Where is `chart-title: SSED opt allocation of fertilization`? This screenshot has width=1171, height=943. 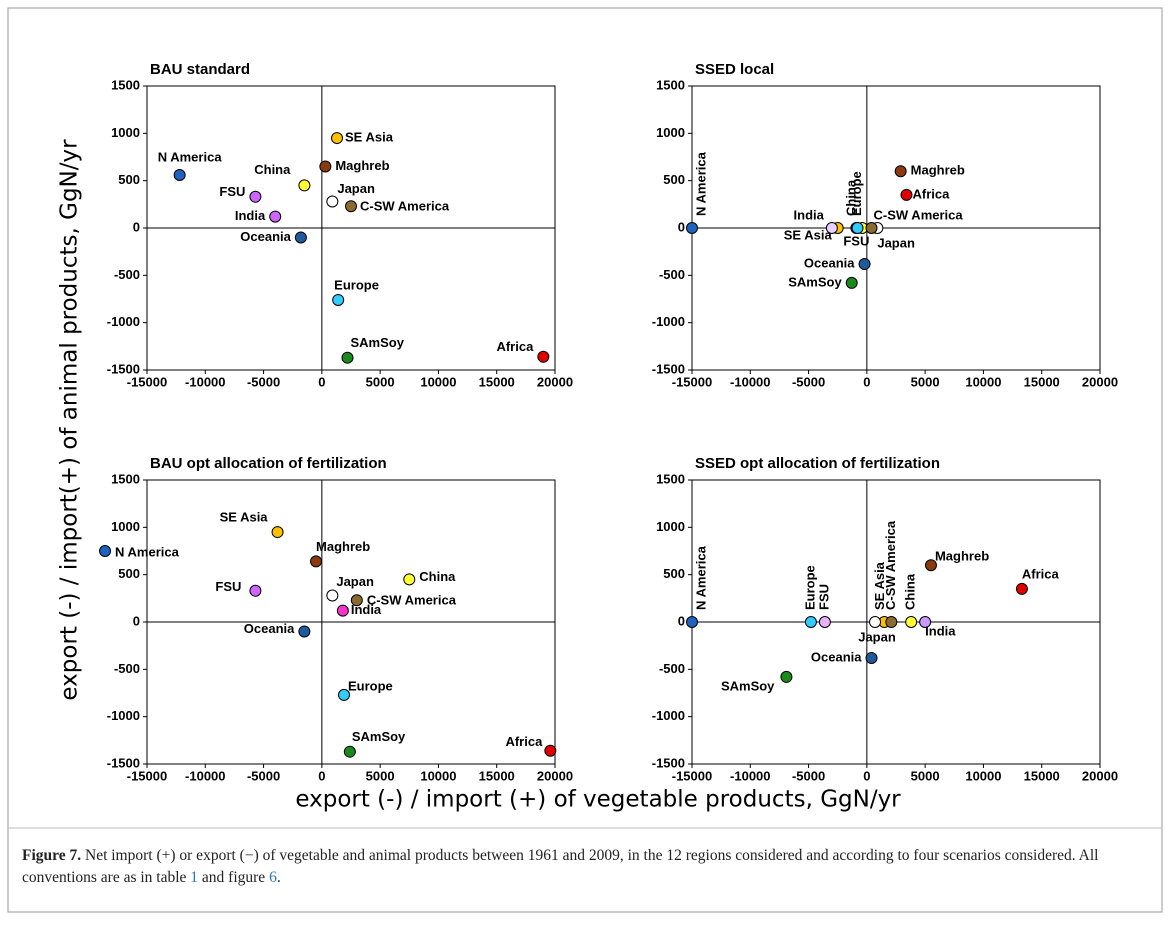
chart-title: SSED opt allocation of fertilization is located at coordinates (817, 463).